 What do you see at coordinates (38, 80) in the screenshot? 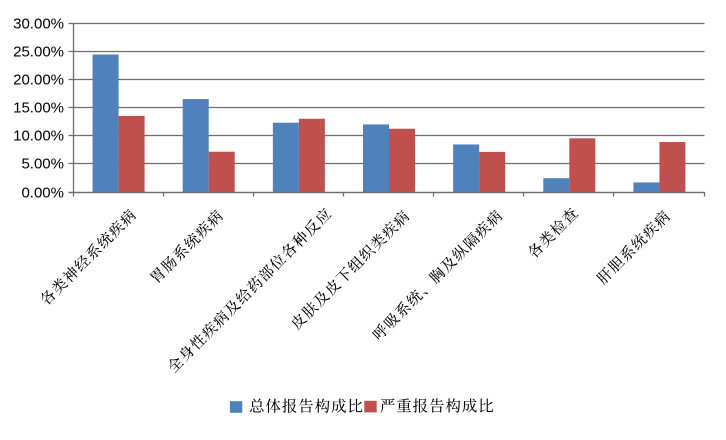
I see `svg-text: 20.00%` at bounding box center [38, 80].